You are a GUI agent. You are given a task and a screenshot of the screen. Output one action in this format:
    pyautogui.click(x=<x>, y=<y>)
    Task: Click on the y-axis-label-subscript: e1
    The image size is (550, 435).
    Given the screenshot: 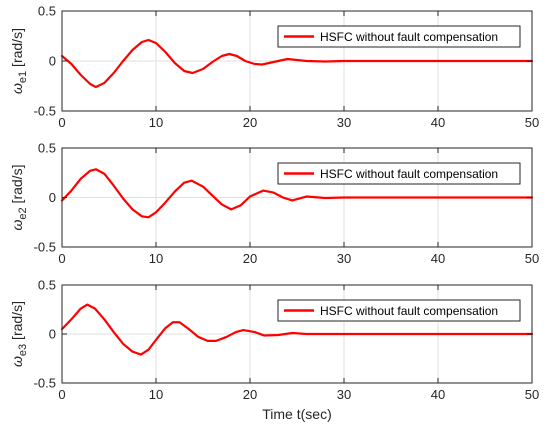 What is the action you would take?
    pyautogui.click(x=23, y=77)
    